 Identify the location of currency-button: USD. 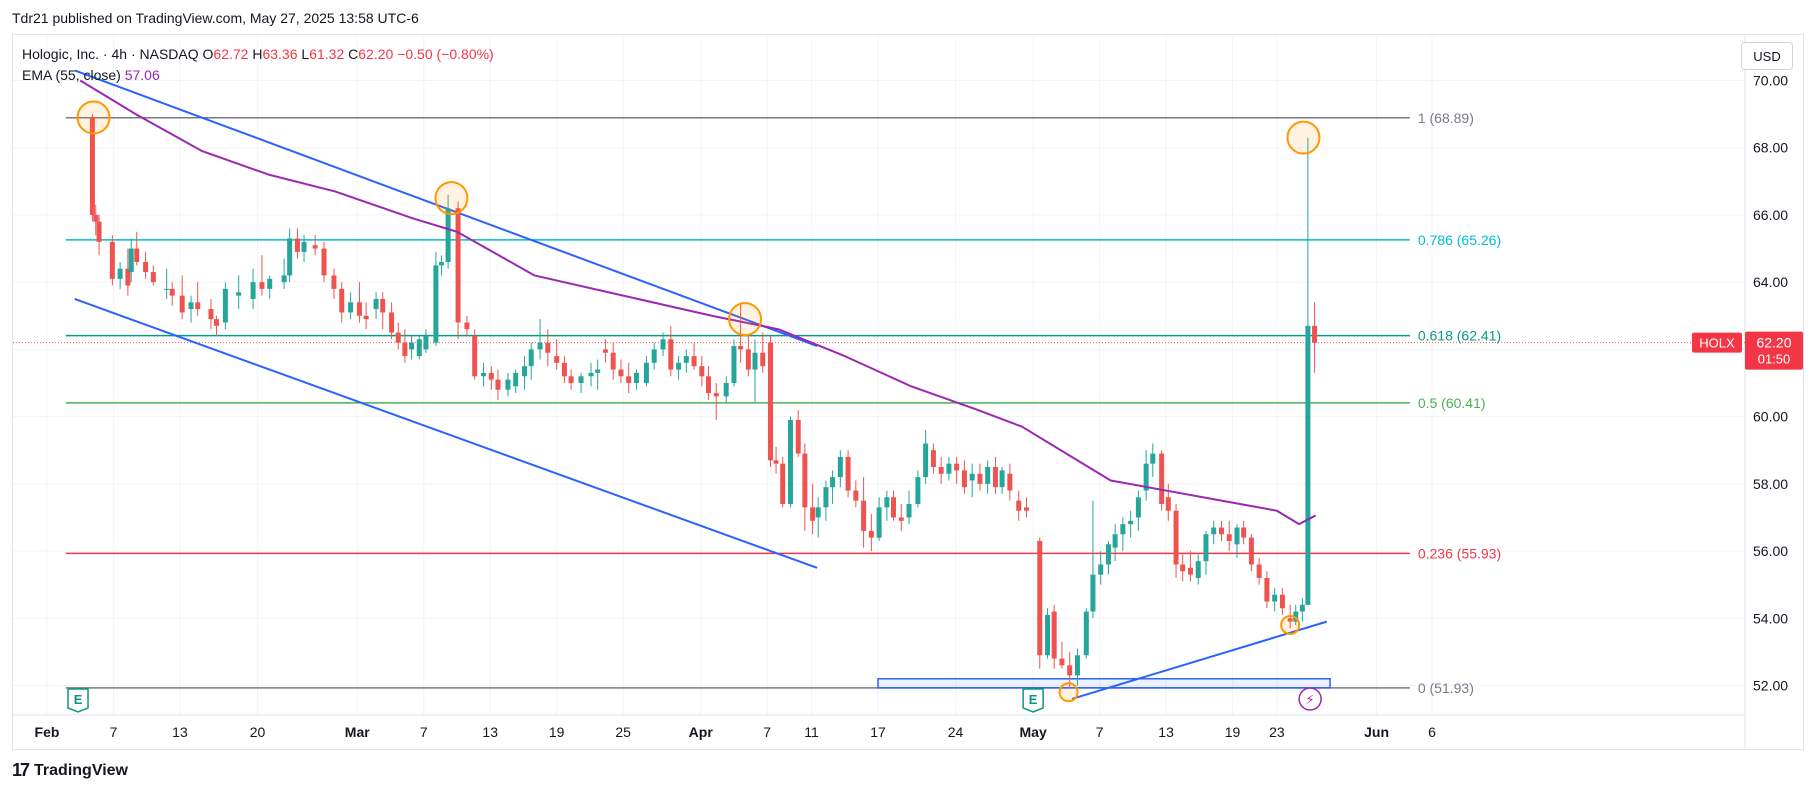
(1767, 56).